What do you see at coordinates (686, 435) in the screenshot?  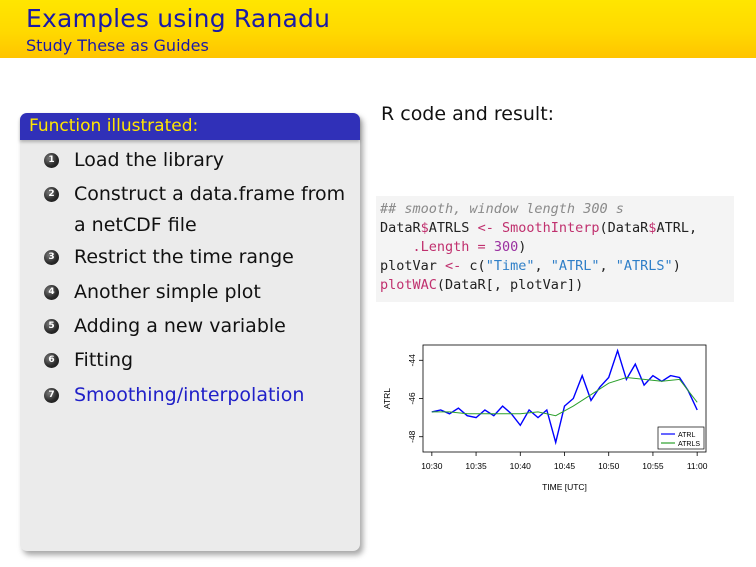 I see `legend-label: ATRL` at bounding box center [686, 435].